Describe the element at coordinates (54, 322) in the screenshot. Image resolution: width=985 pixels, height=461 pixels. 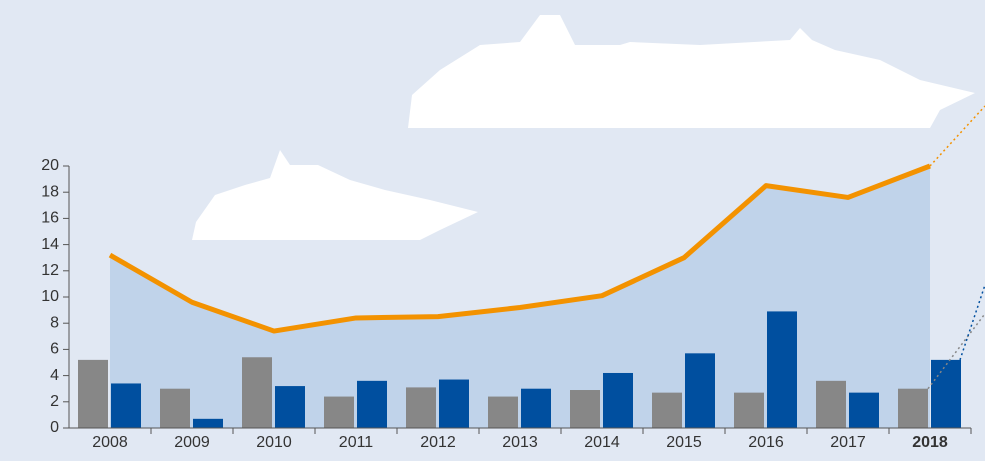
I see `y-tick-label: 8` at that location.